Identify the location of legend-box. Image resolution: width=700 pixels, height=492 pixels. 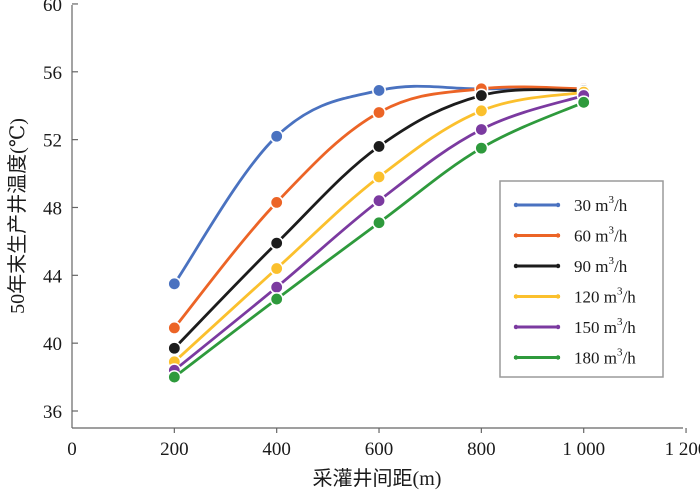
(581, 279).